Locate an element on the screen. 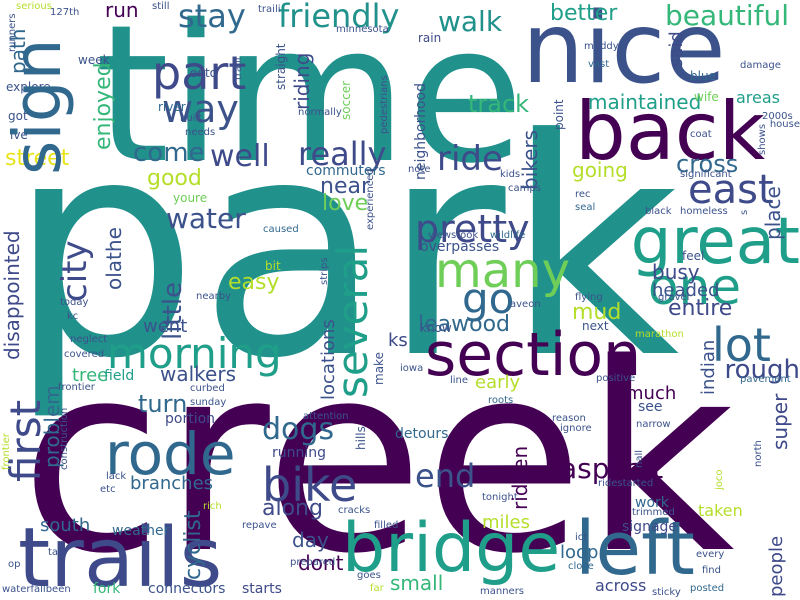 The height and width of the screenshot is (600, 800). word-next: next is located at coordinates (595, 326).